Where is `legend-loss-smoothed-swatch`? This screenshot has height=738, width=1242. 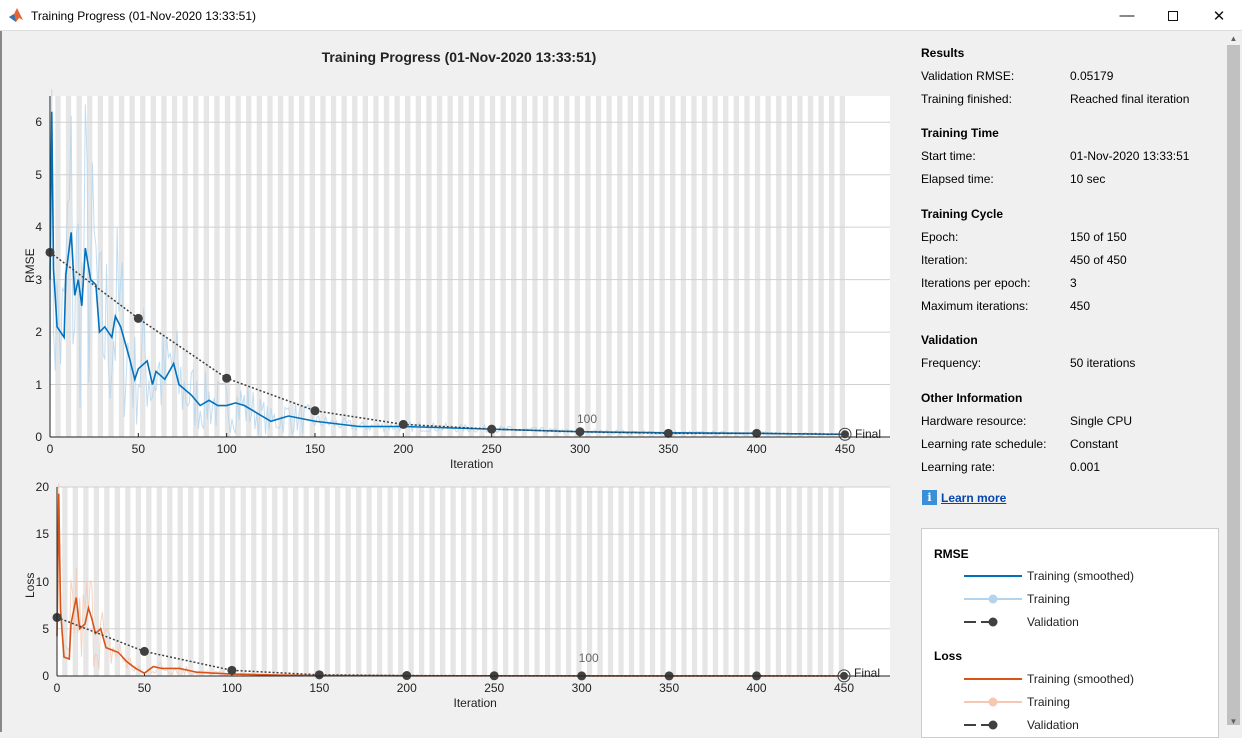
legend-loss-smoothed-swatch is located at coordinates (993, 679).